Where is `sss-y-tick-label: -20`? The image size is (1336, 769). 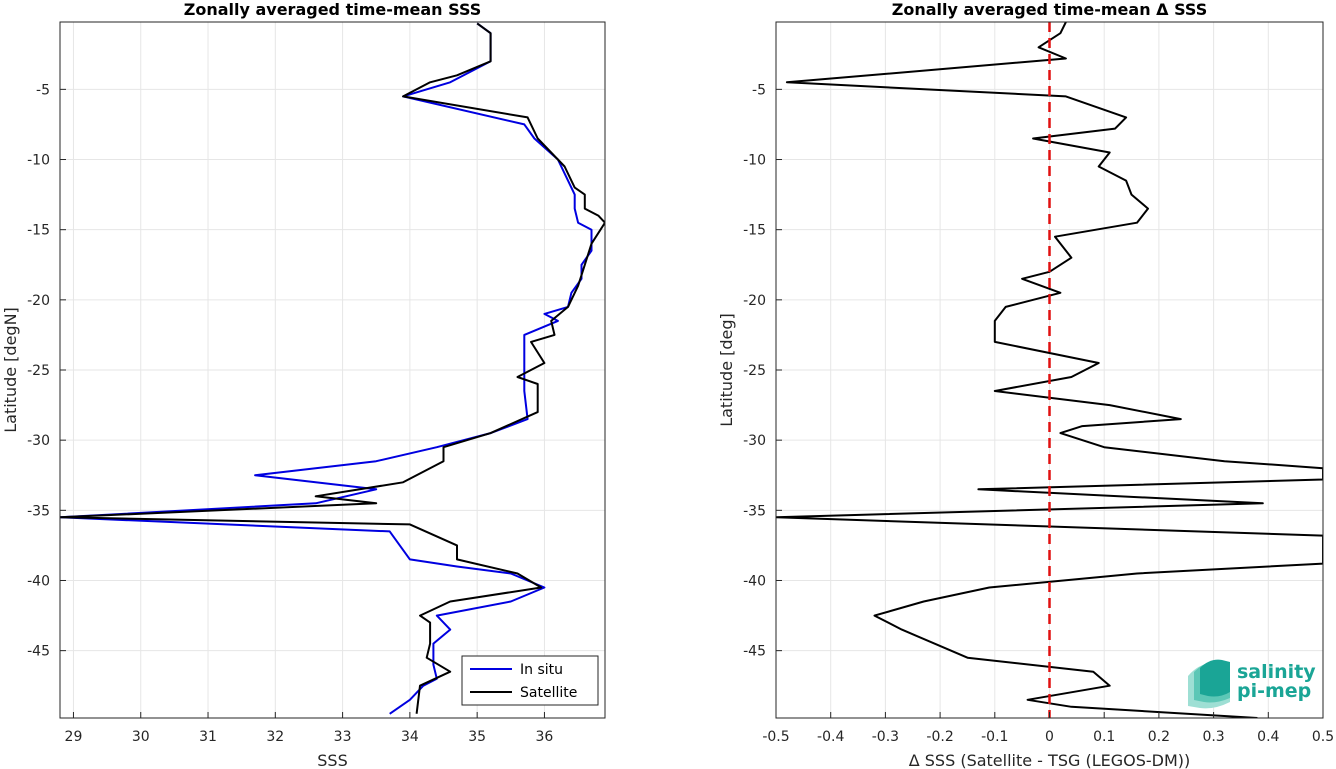 sss-y-tick-label: -20 is located at coordinates (38, 301).